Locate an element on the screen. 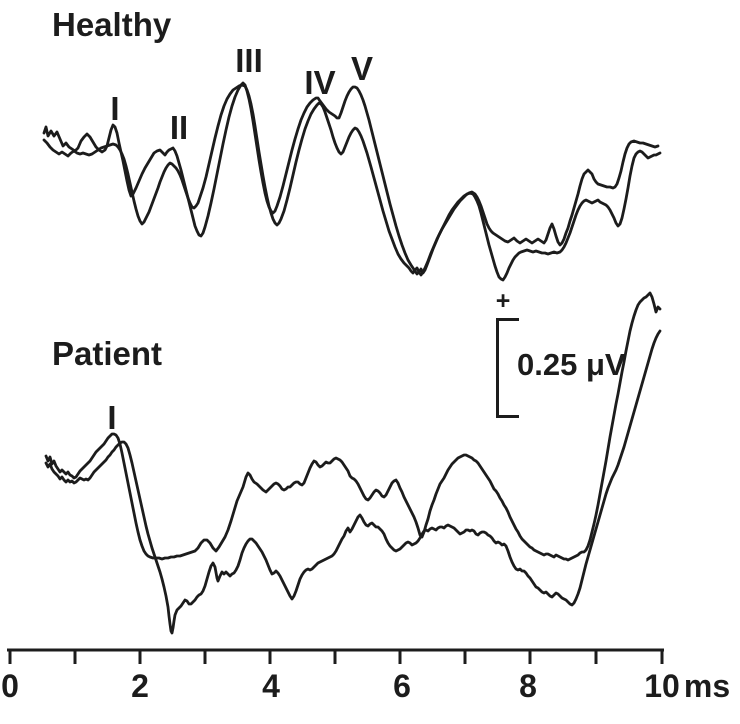 This screenshot has height=724, width=740. x-axis-label-ms: ms is located at coordinates (707, 686).